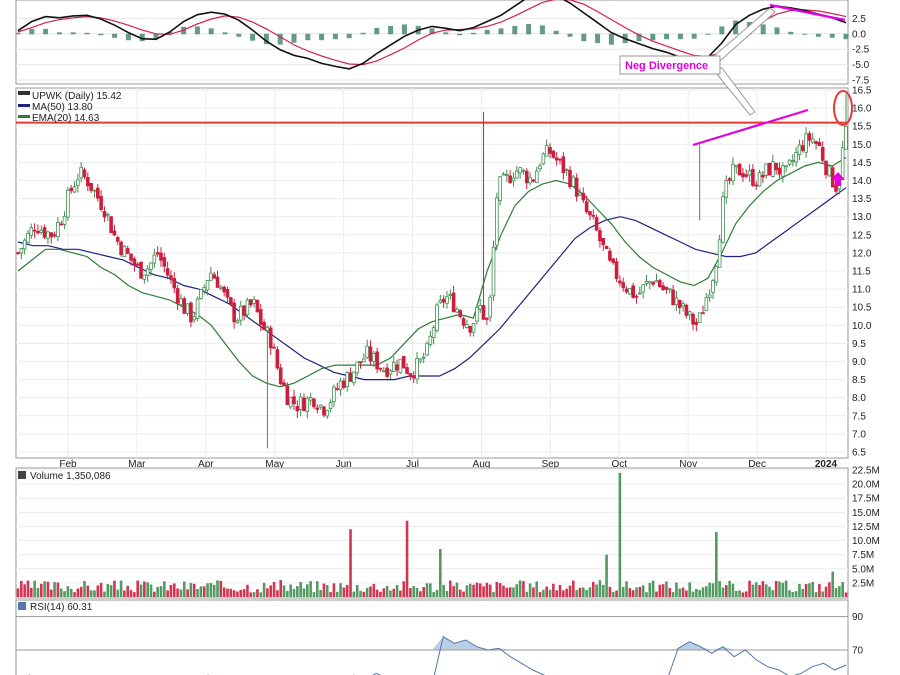  What do you see at coordinates (22, 475) in the screenshot?
I see `volume-legend-swatch` at bounding box center [22, 475].